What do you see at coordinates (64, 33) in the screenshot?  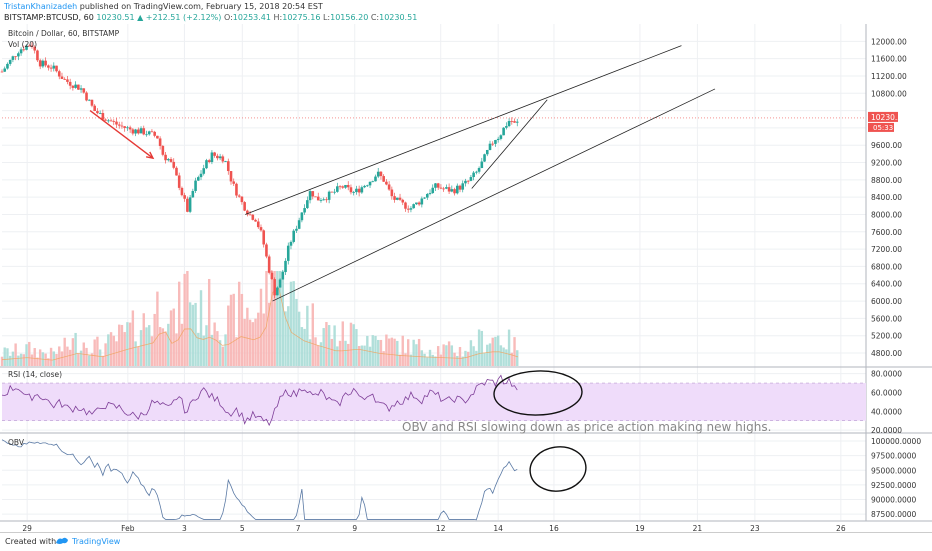 I see `price-pane-title: Bitcoin / Dollar, 60, BITSTAMP` at bounding box center [64, 33].